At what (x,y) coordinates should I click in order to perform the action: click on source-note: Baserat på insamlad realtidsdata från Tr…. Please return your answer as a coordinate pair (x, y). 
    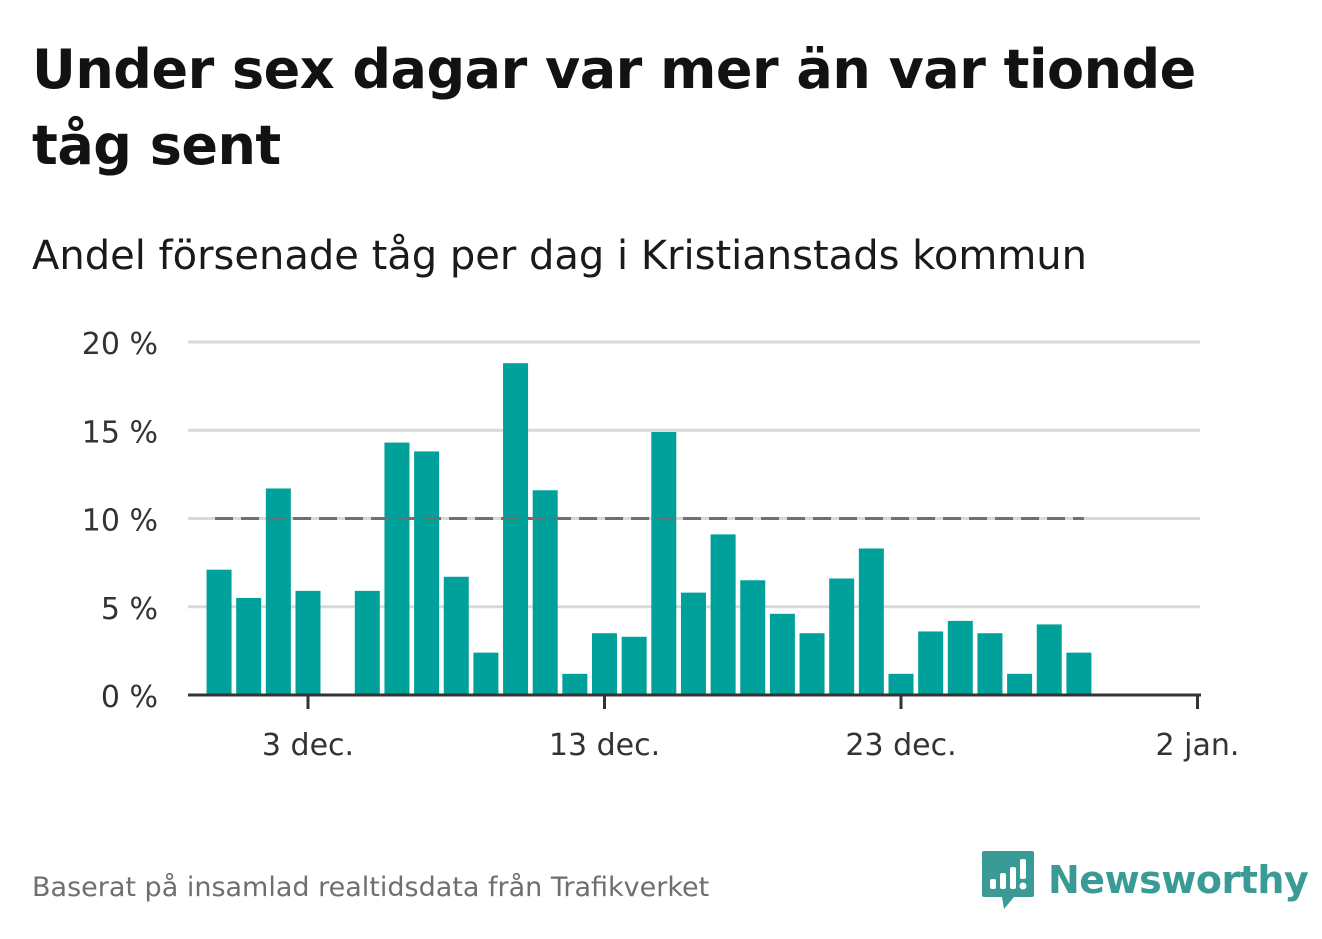
    Looking at the image, I should click on (371, 887).